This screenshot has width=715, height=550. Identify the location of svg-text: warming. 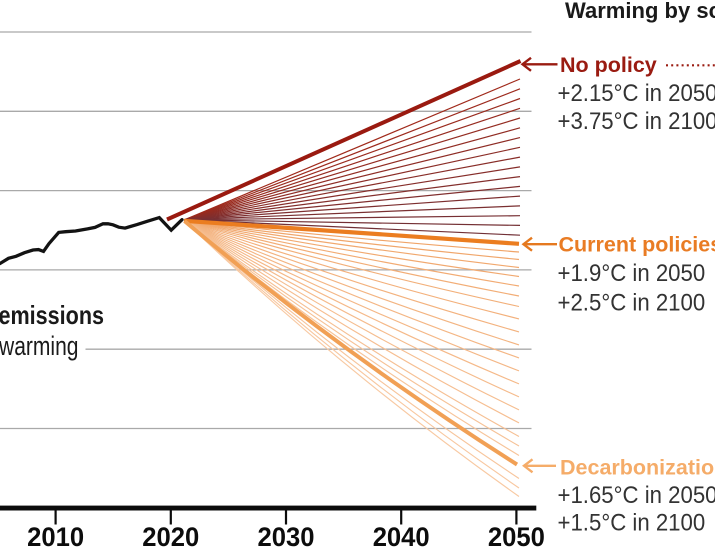
(39, 346).